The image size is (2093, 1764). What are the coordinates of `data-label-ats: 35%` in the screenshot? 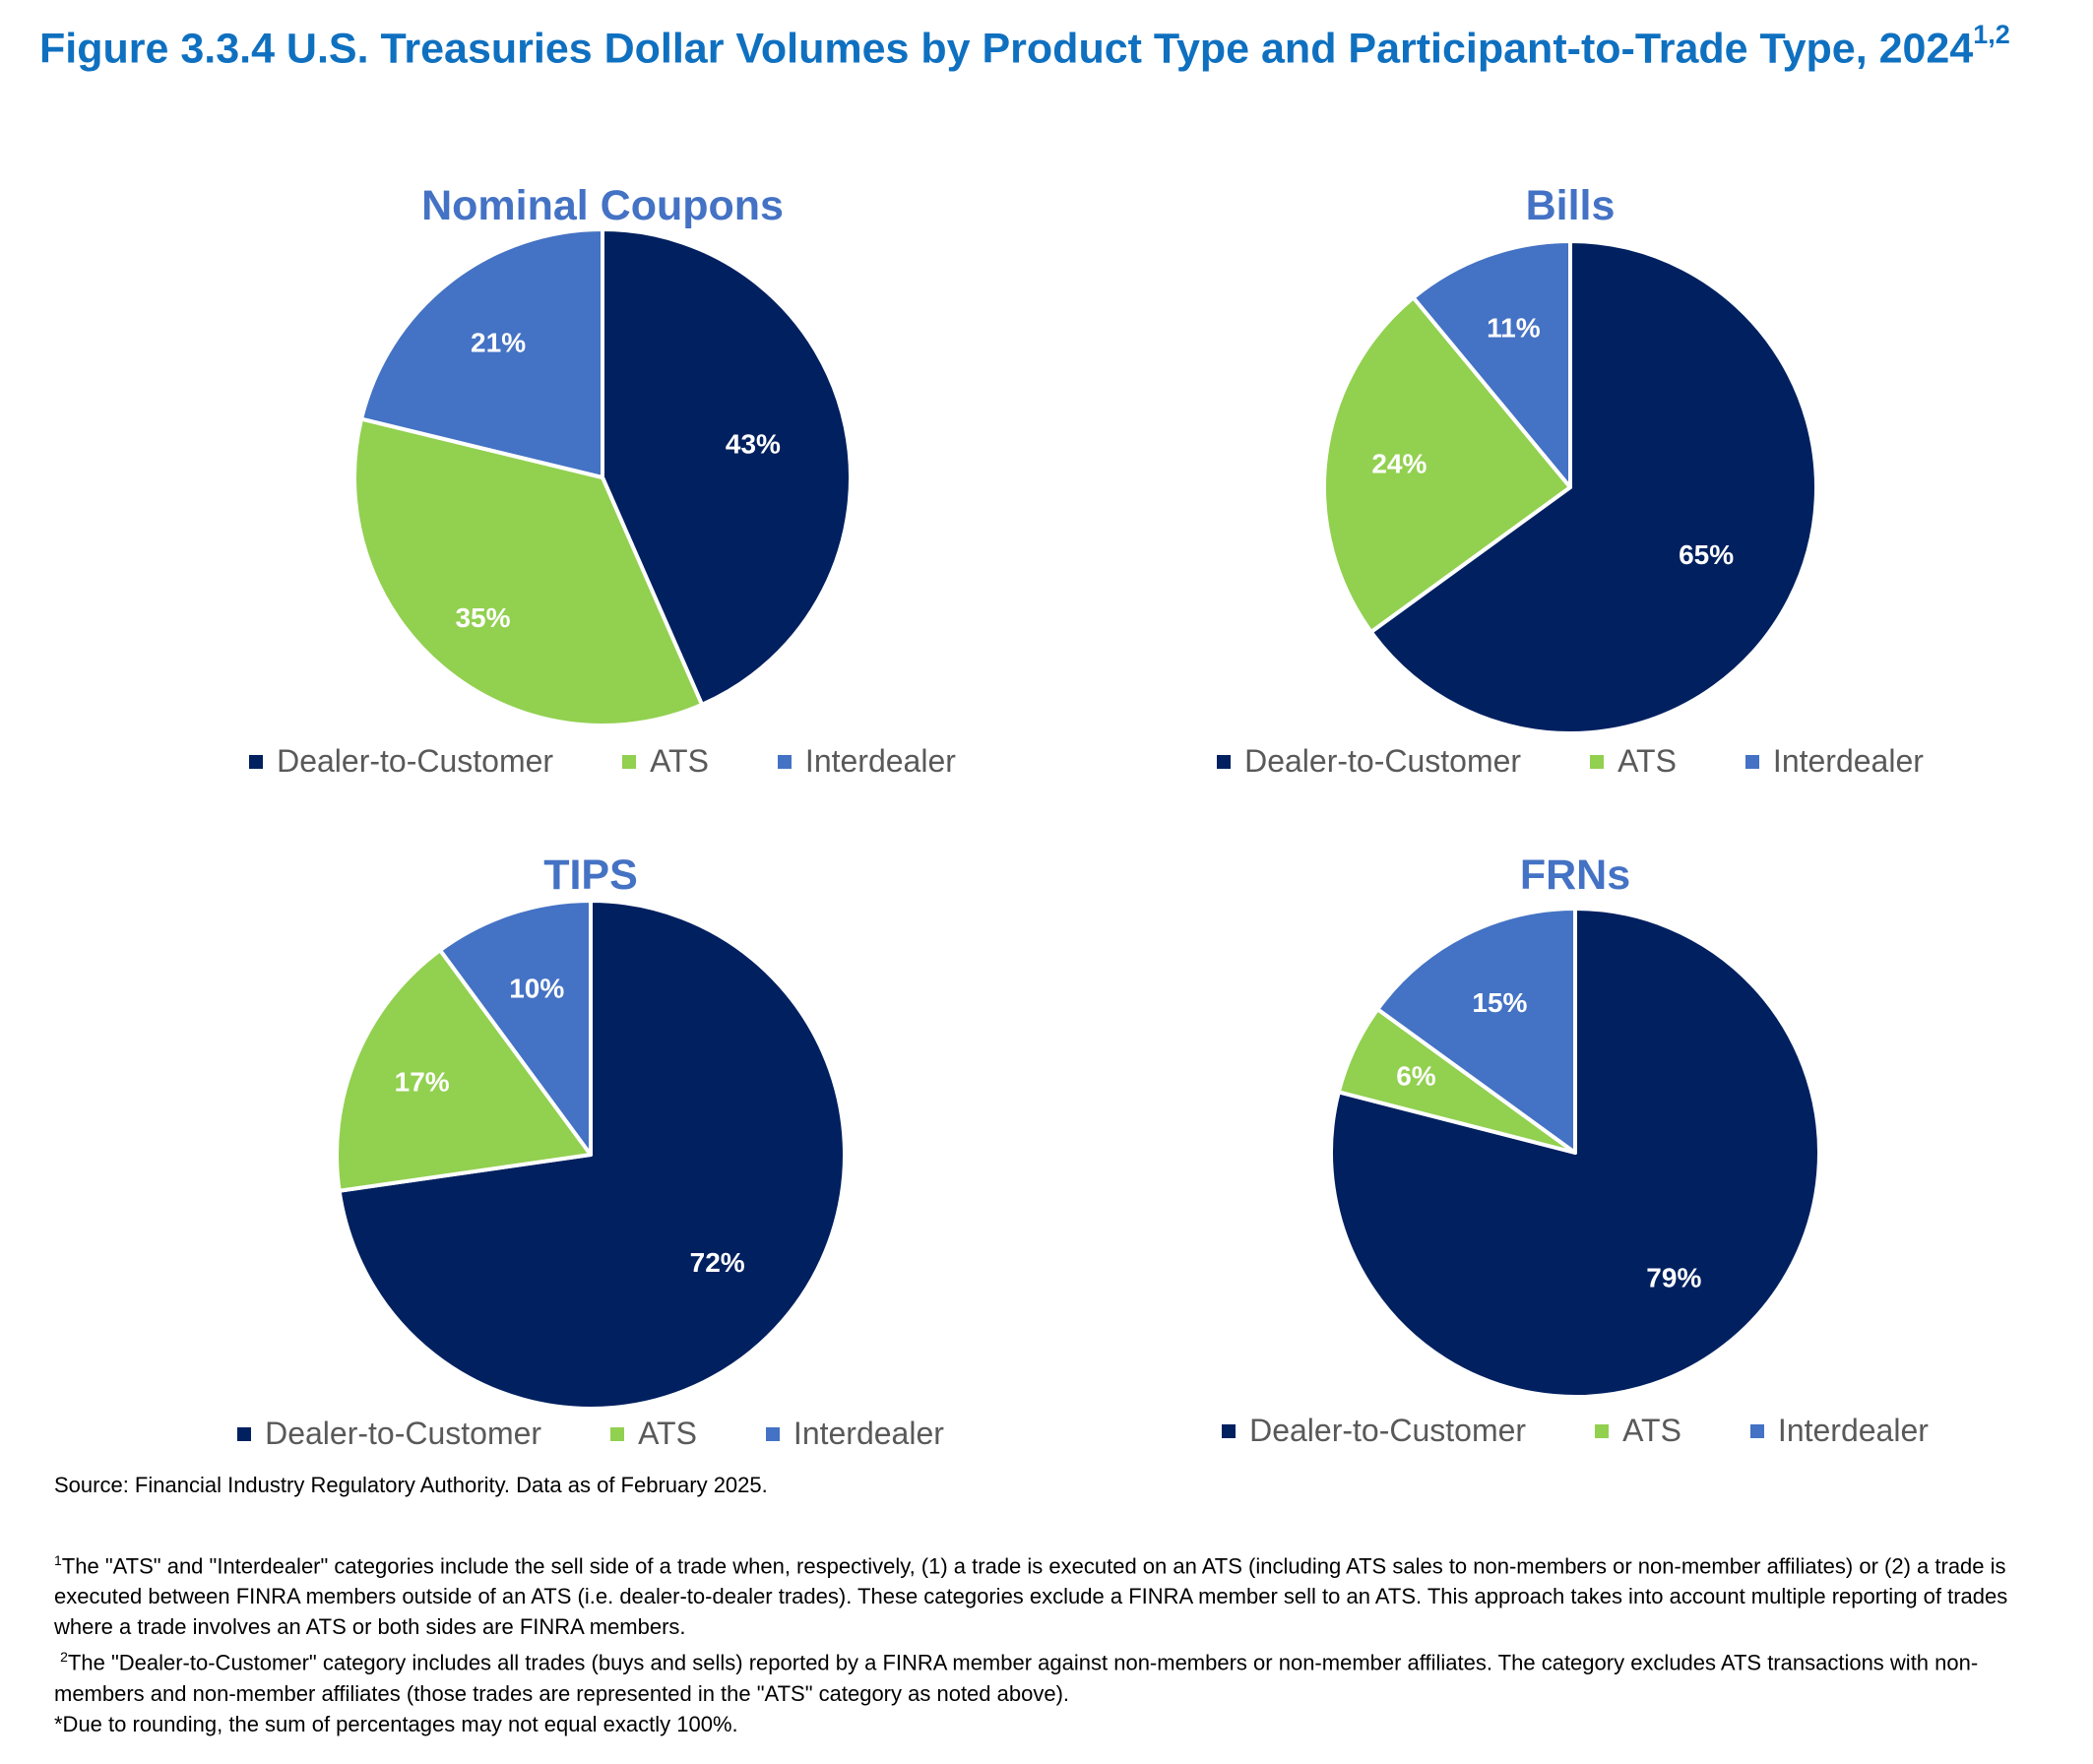 It's located at (482, 617).